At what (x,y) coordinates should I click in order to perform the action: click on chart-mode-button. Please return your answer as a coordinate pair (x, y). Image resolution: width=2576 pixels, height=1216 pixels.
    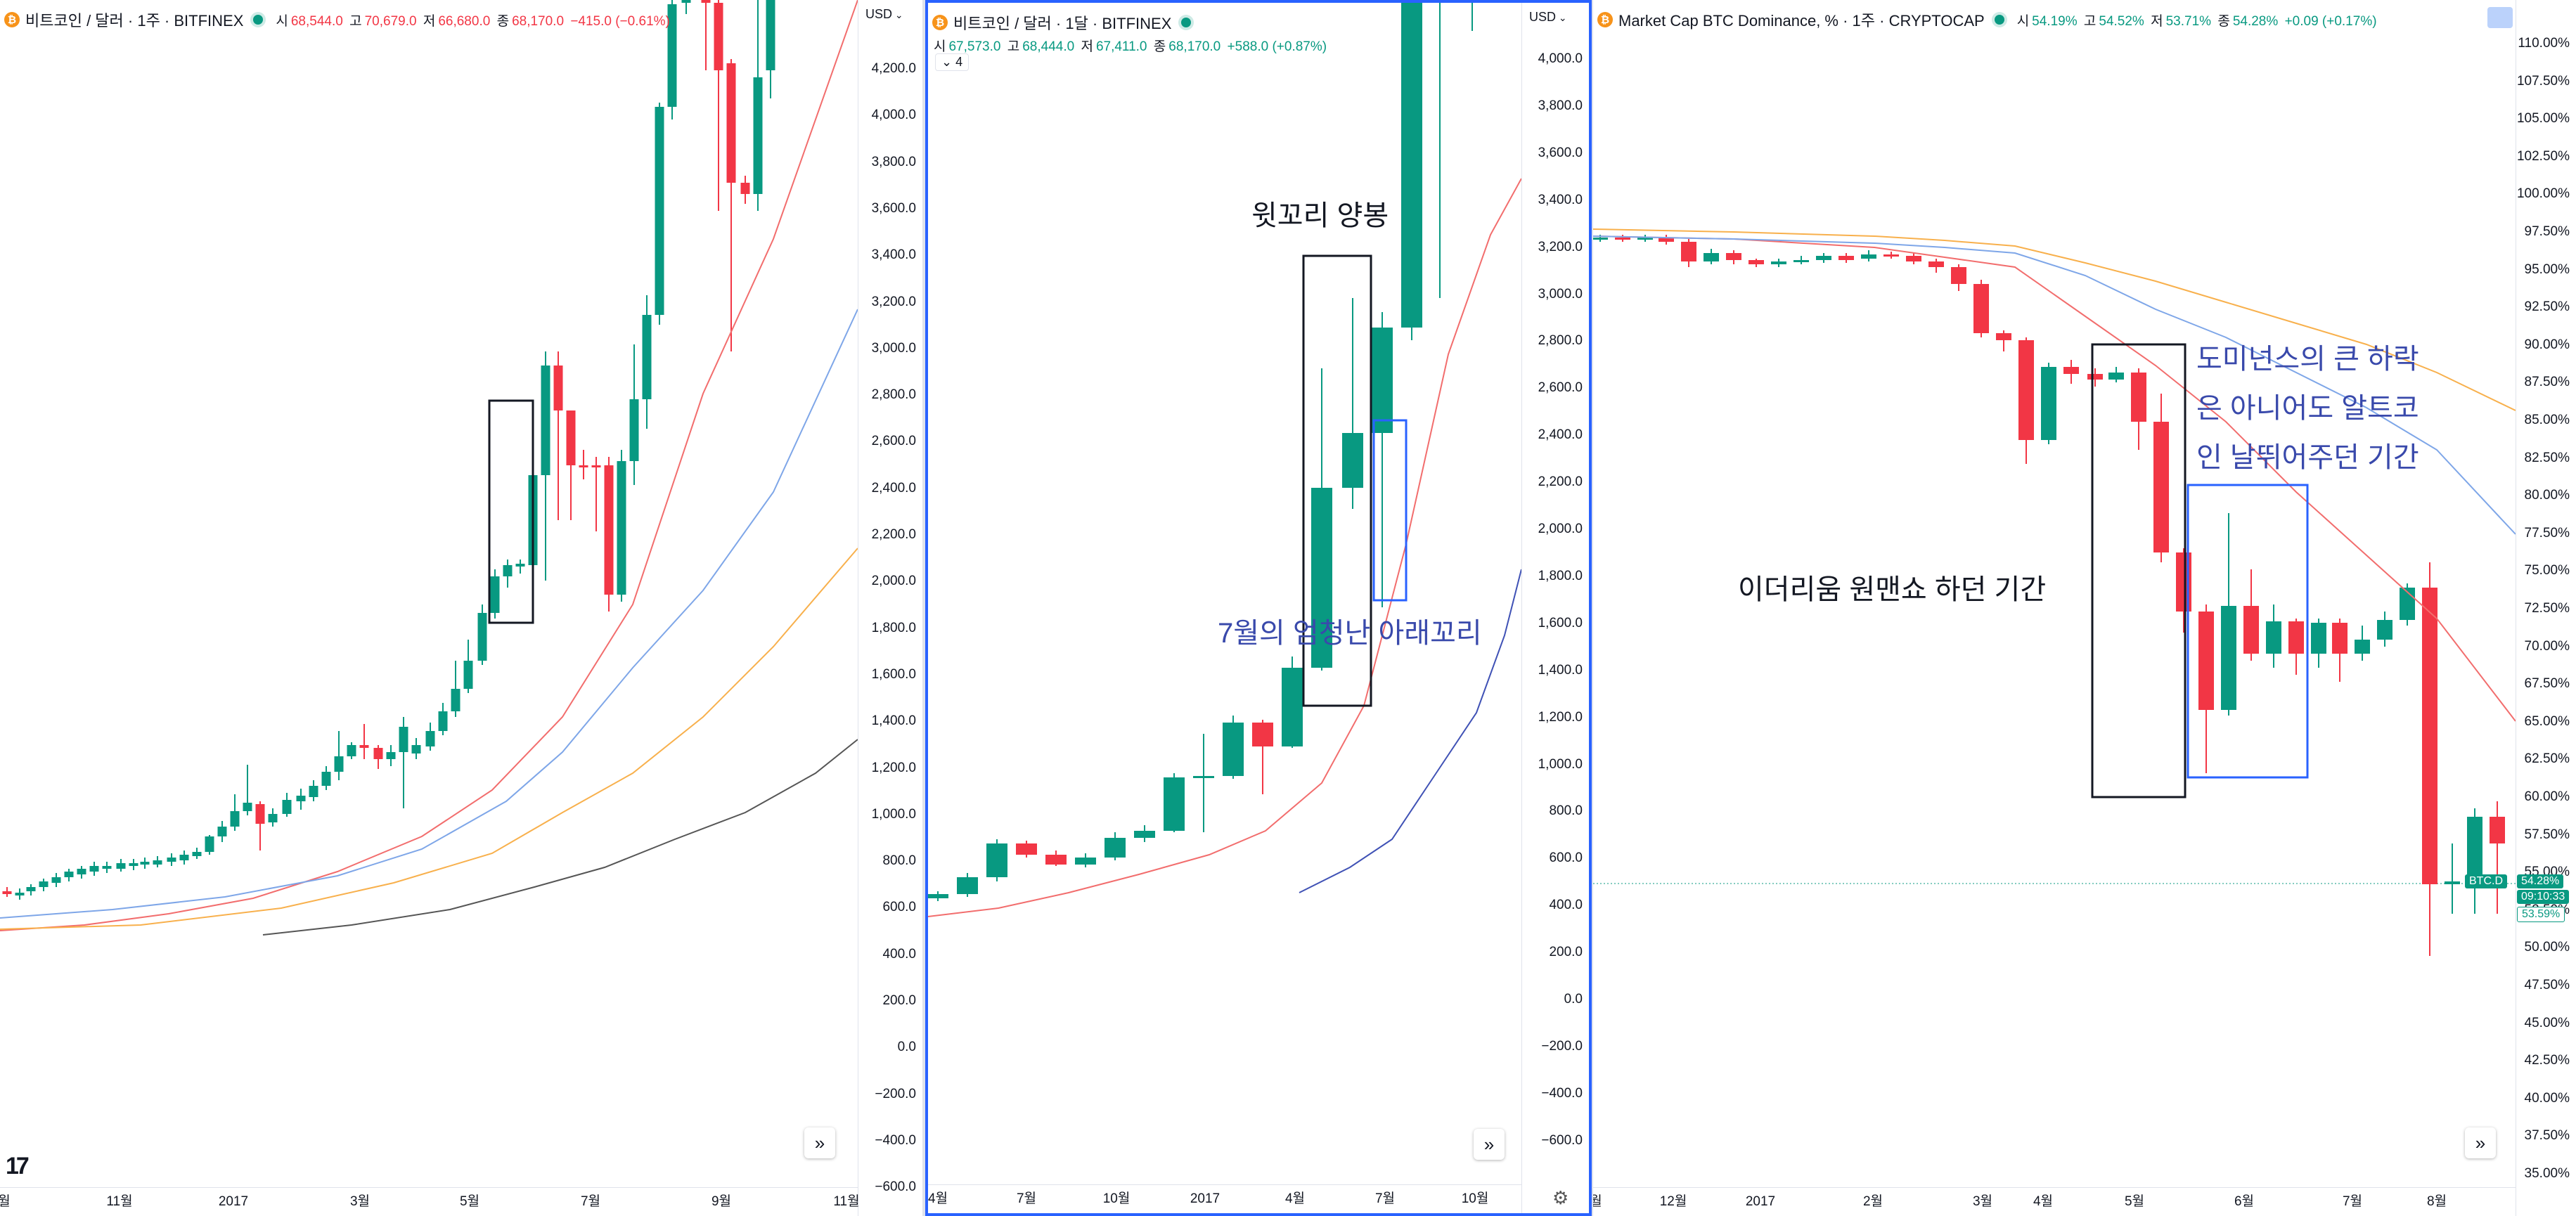
    Looking at the image, I should click on (2500, 17).